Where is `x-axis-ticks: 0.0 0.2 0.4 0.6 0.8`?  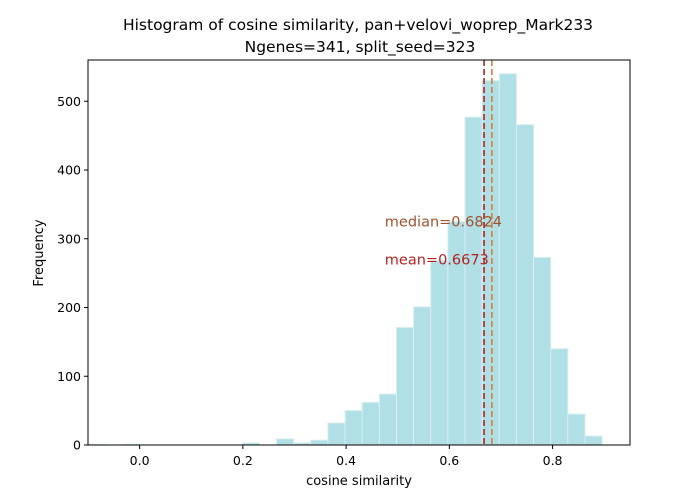 x-axis-ticks: 0.0 0.2 0.4 0.6 0.8 is located at coordinates (346, 456).